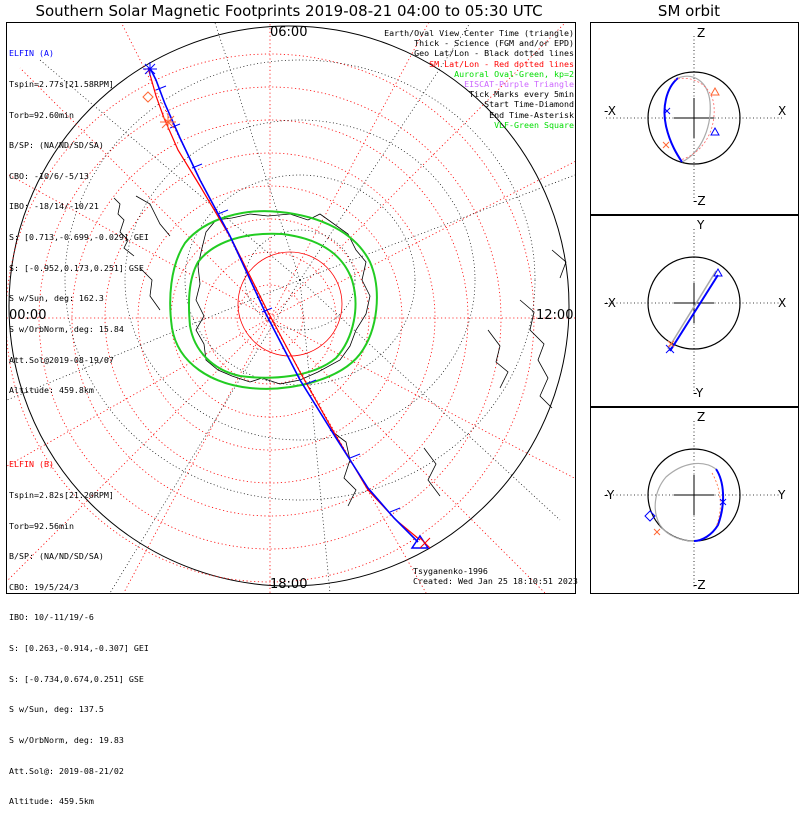 The image size is (800, 817). Describe the element at coordinates (495, 581) in the screenshot. I see `created-label: Created: Wed Jan 25 18:10:51 2023` at that location.